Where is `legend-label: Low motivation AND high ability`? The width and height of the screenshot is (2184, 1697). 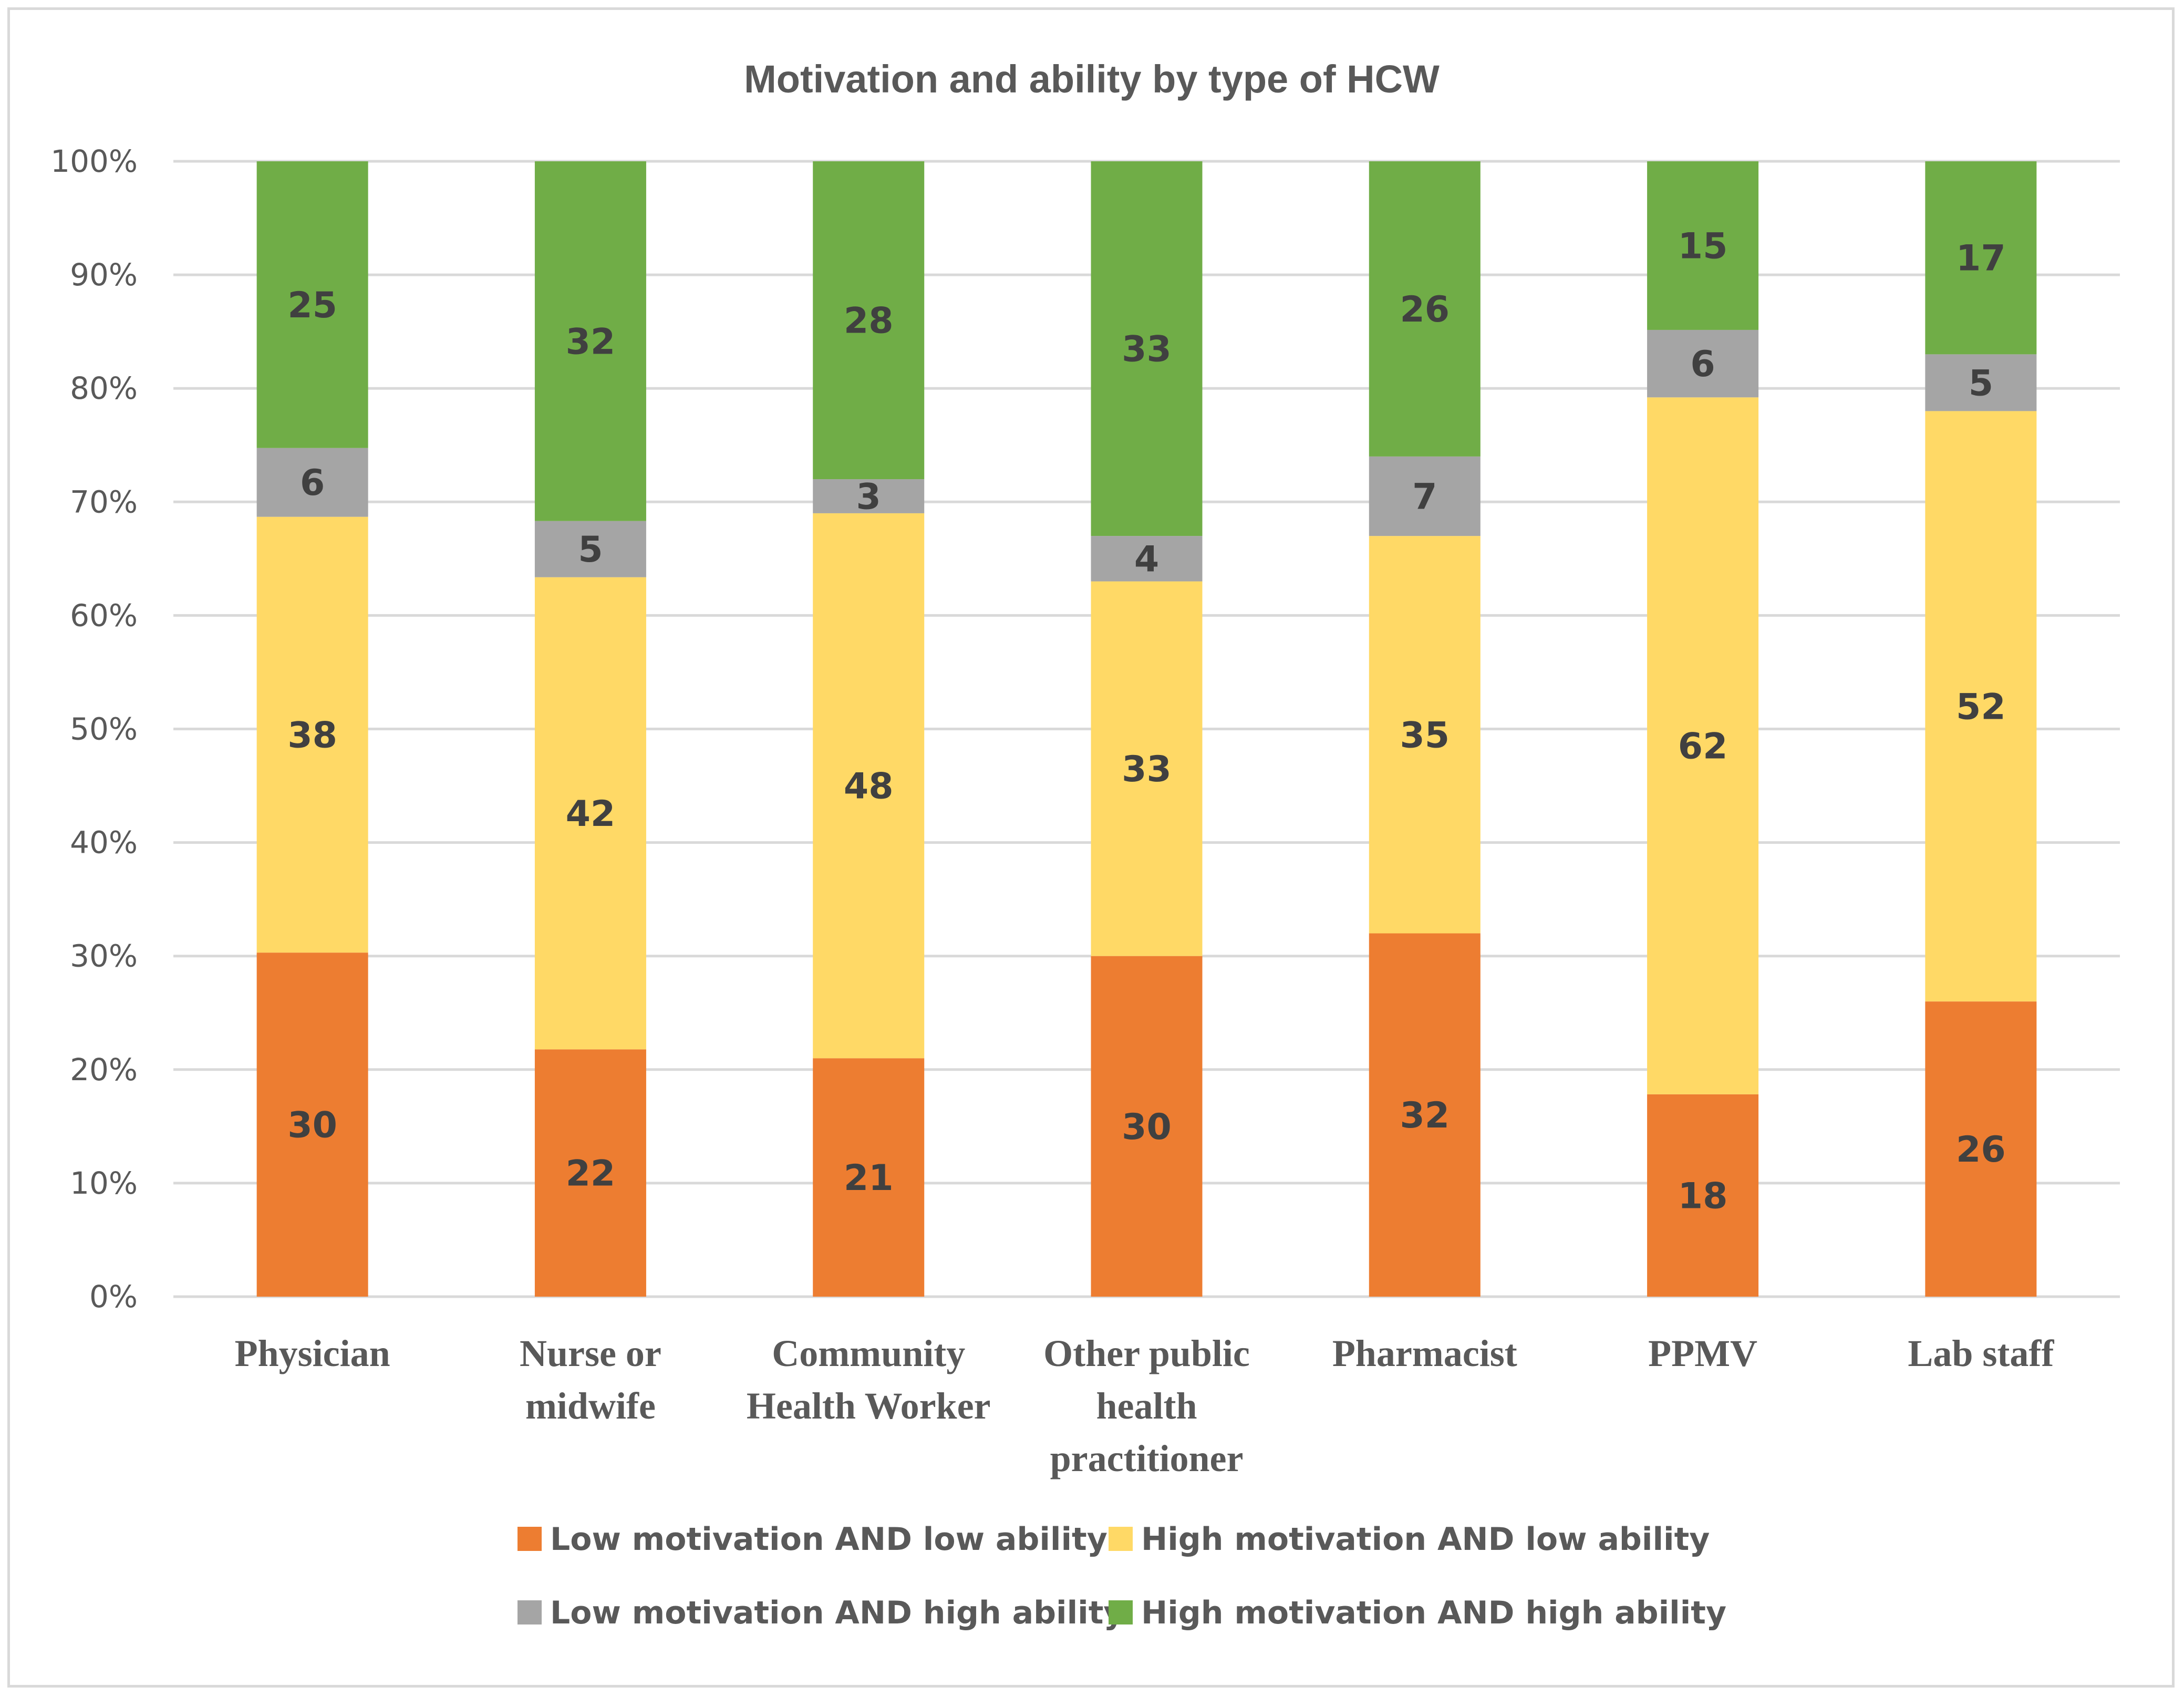 legend-label: Low motivation AND high ability is located at coordinates (837, 1613).